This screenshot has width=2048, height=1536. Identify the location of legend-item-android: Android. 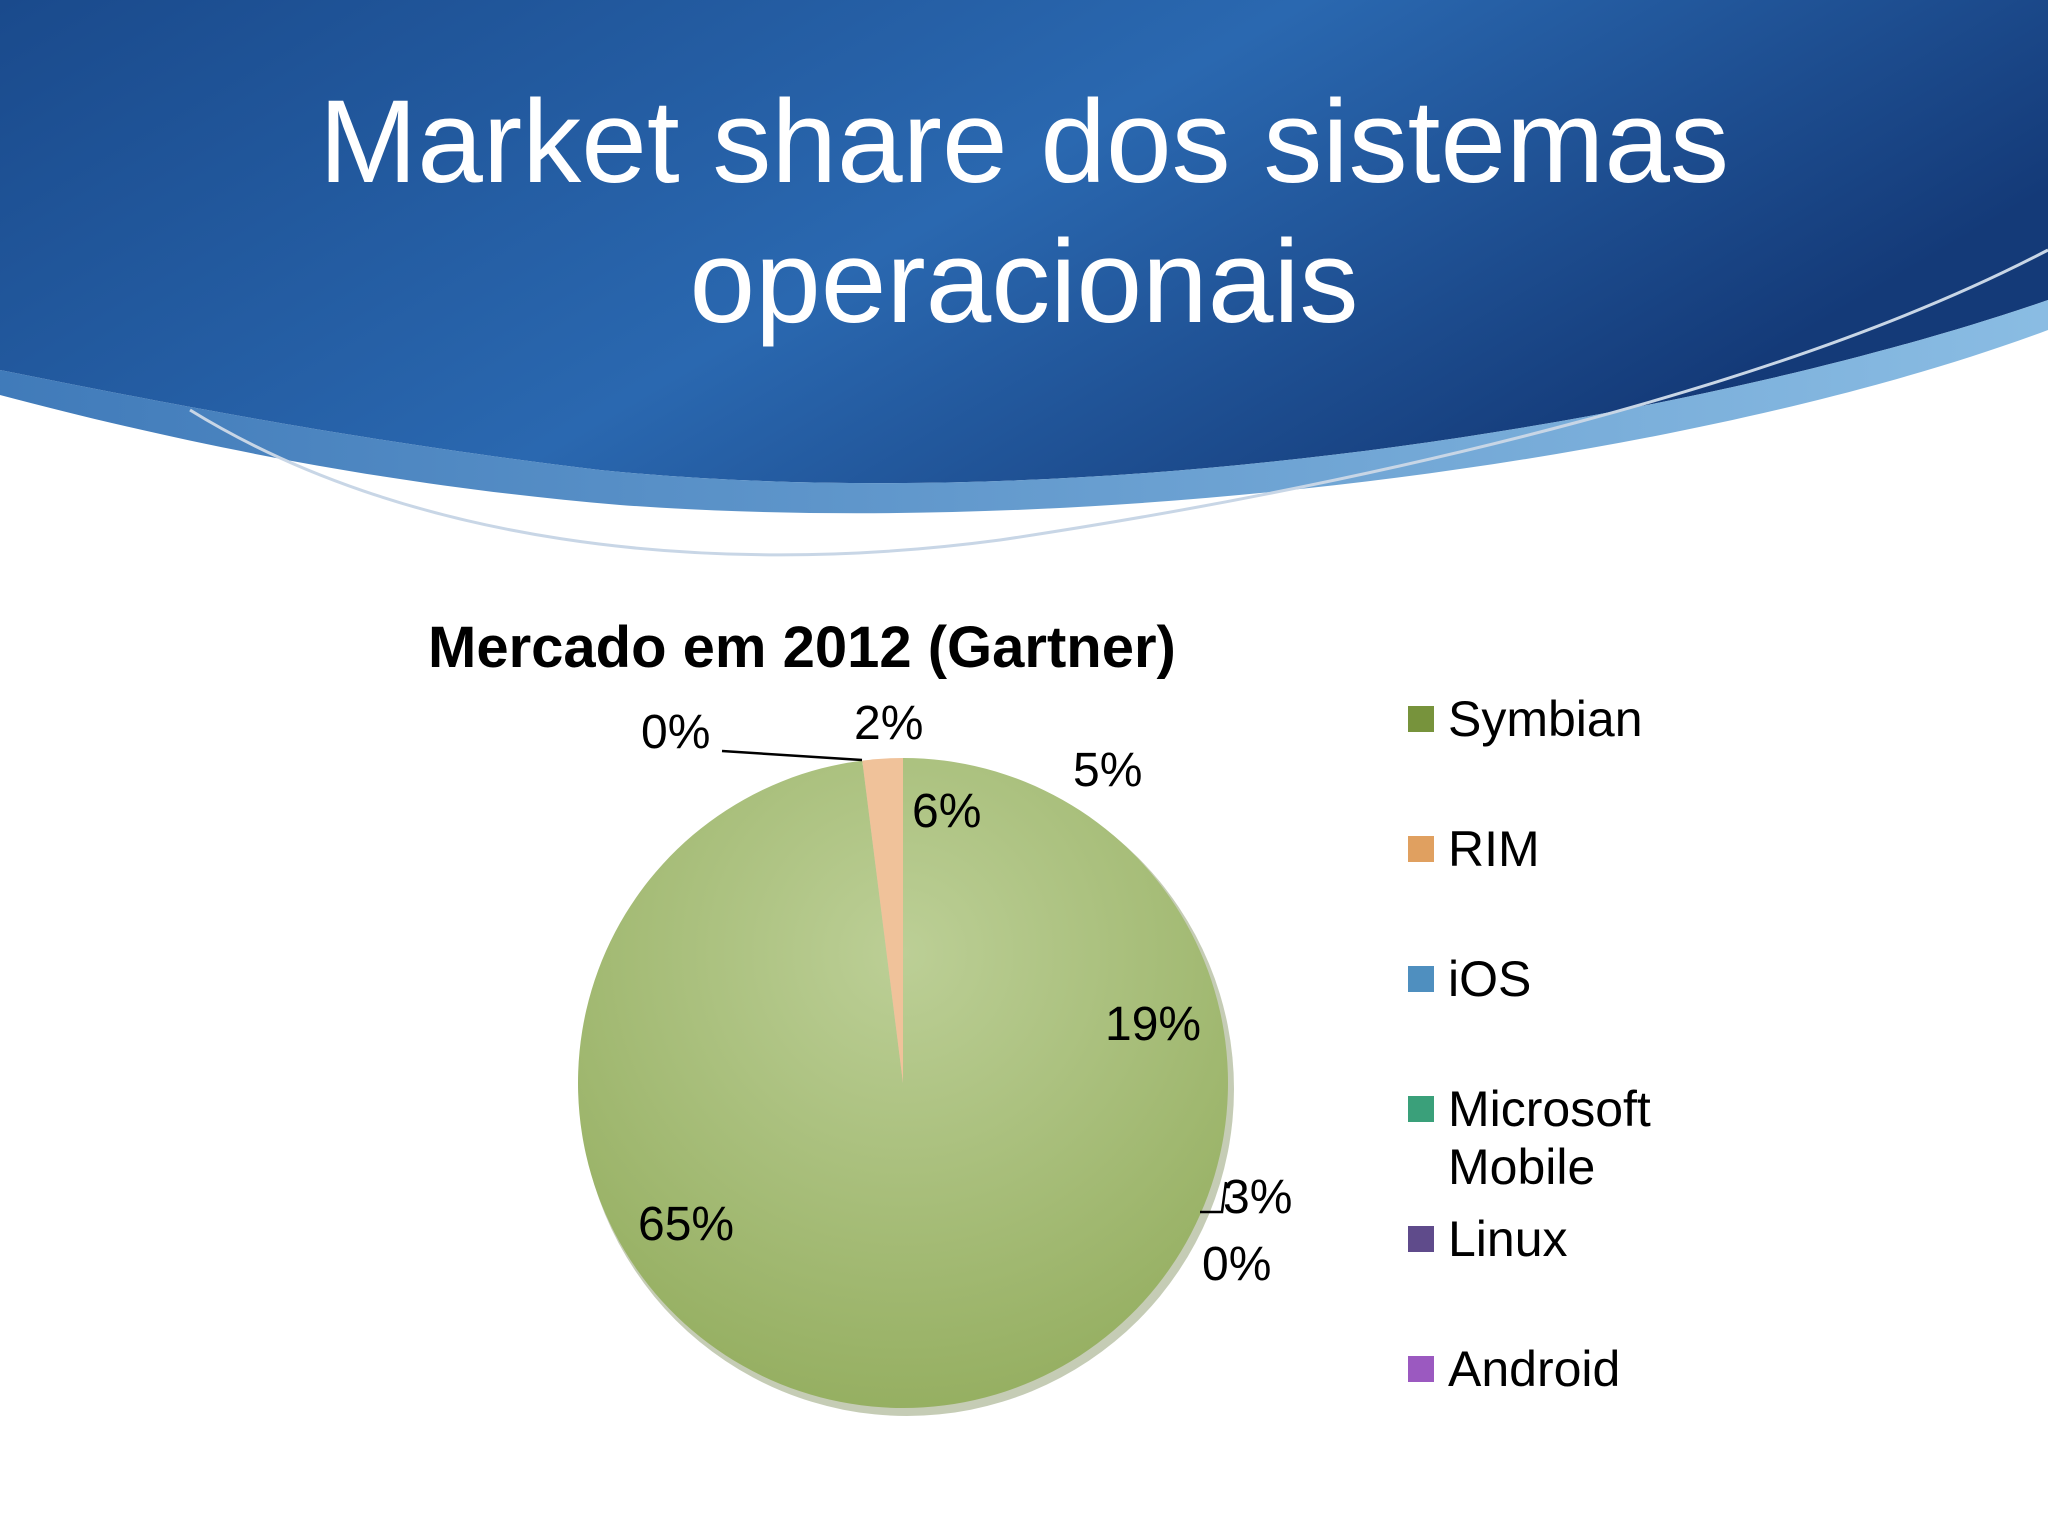
(1558, 1369).